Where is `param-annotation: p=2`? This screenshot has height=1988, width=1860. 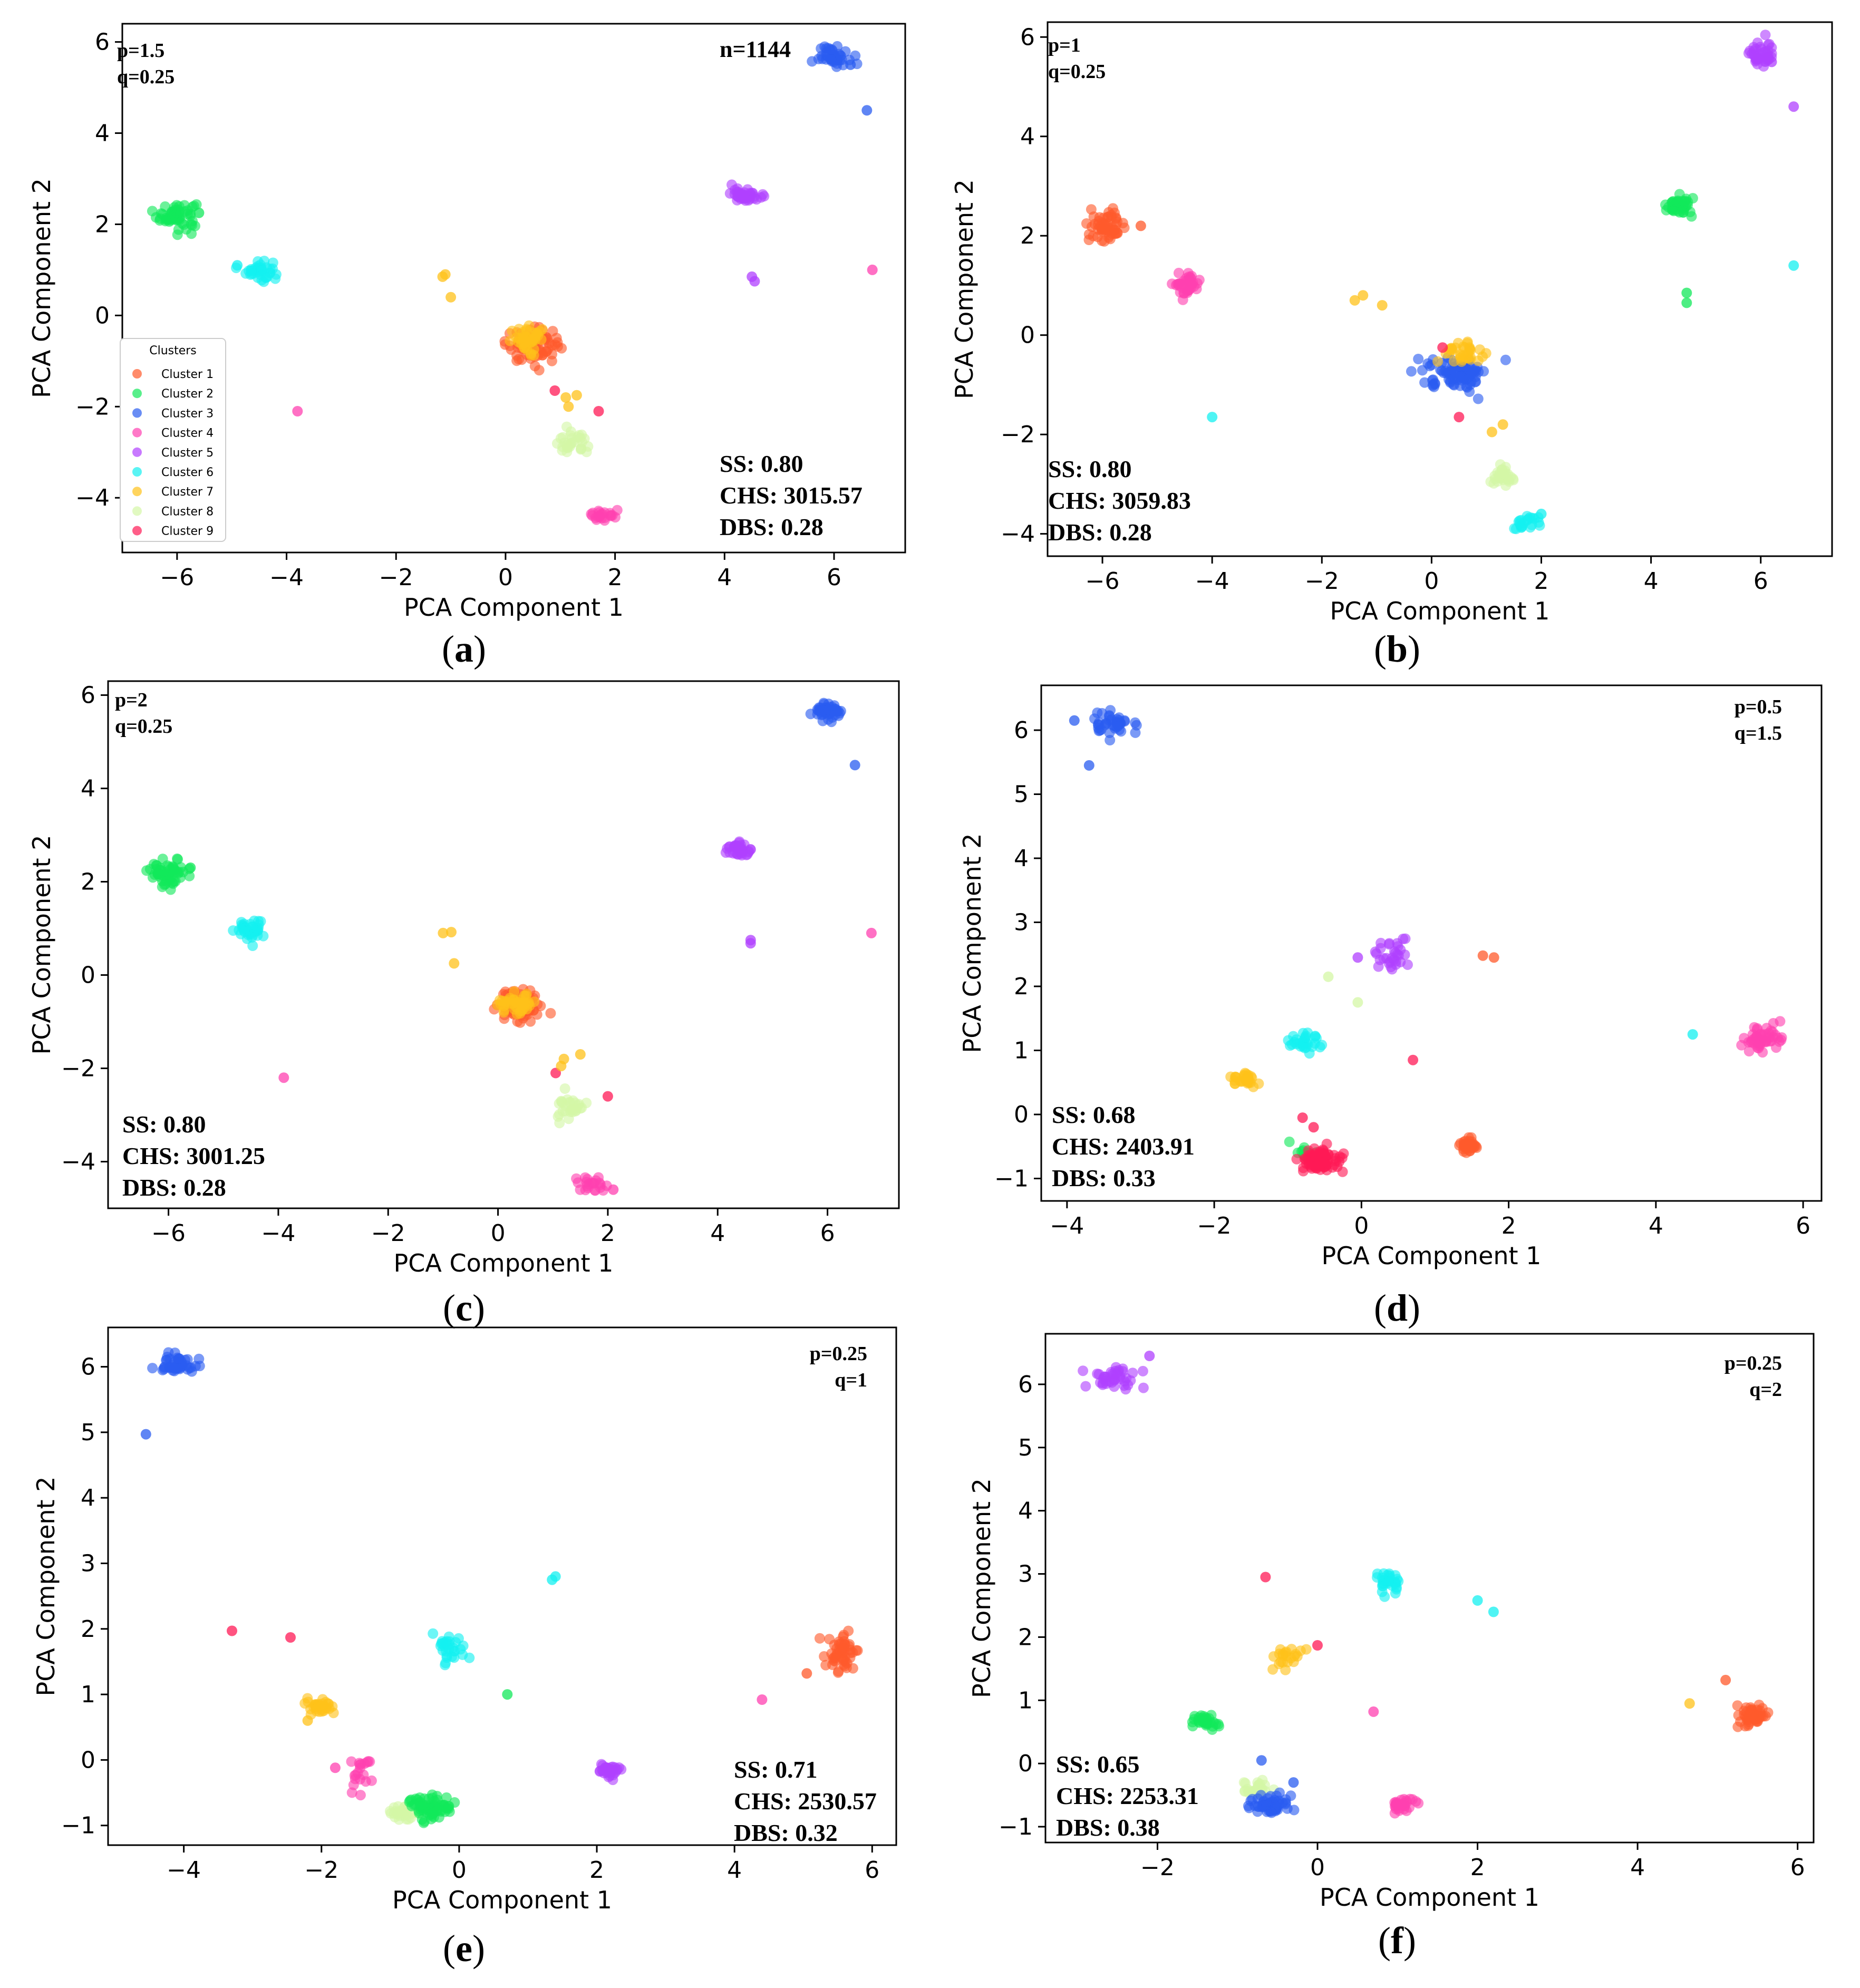 param-annotation: p=2 is located at coordinates (131, 700).